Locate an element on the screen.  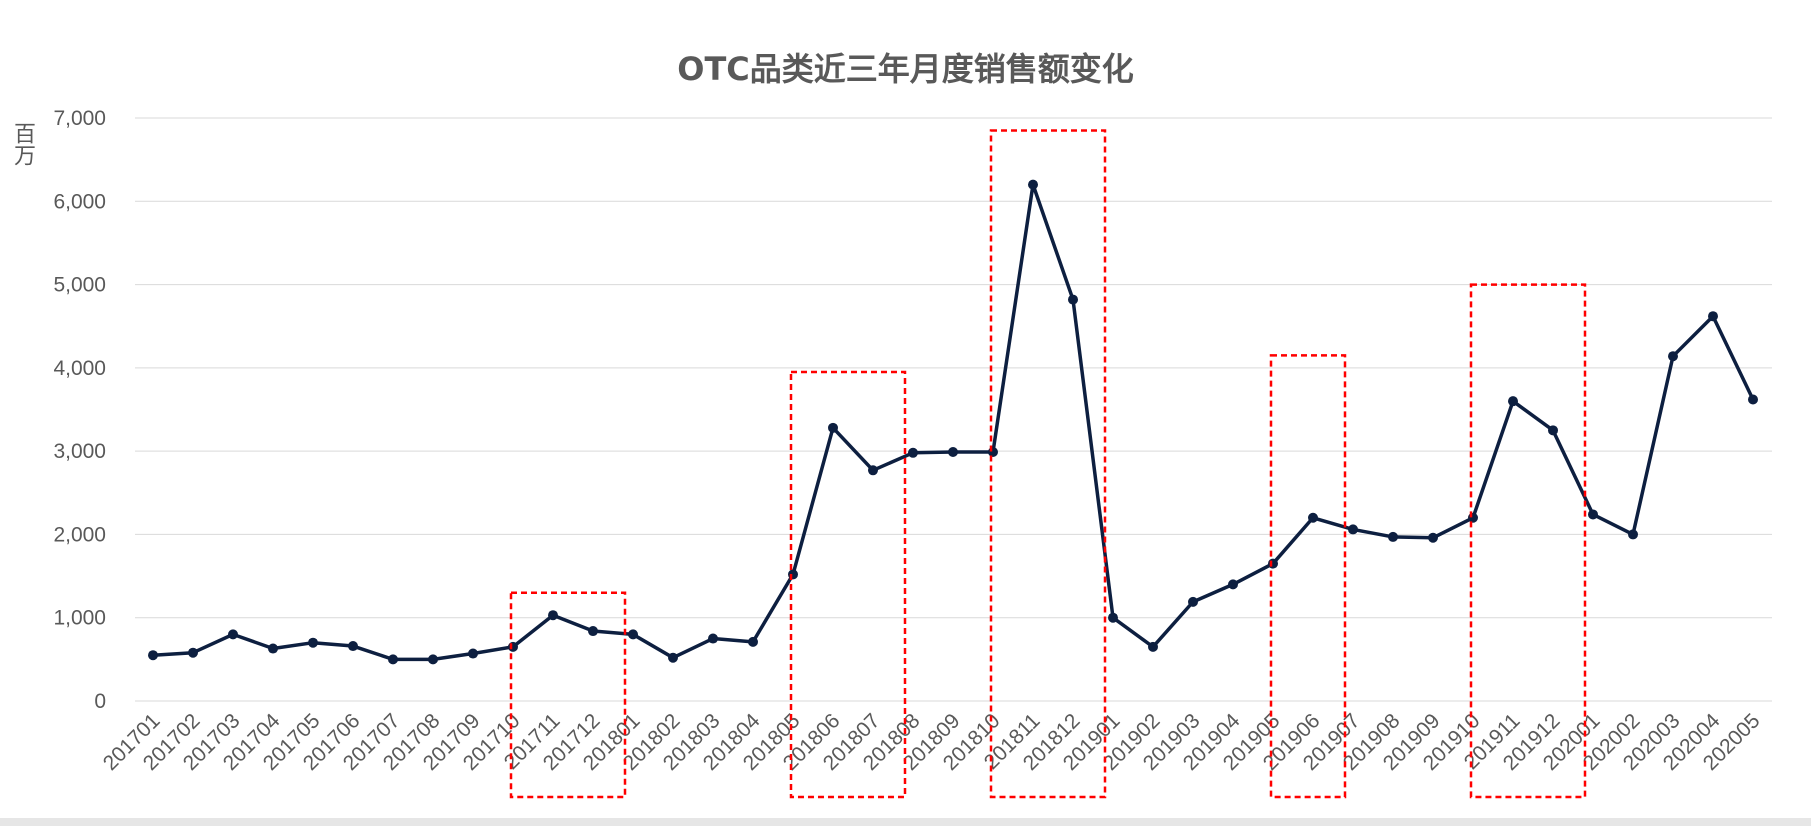
y-tick-label: 2,000 is located at coordinates (79, 534).